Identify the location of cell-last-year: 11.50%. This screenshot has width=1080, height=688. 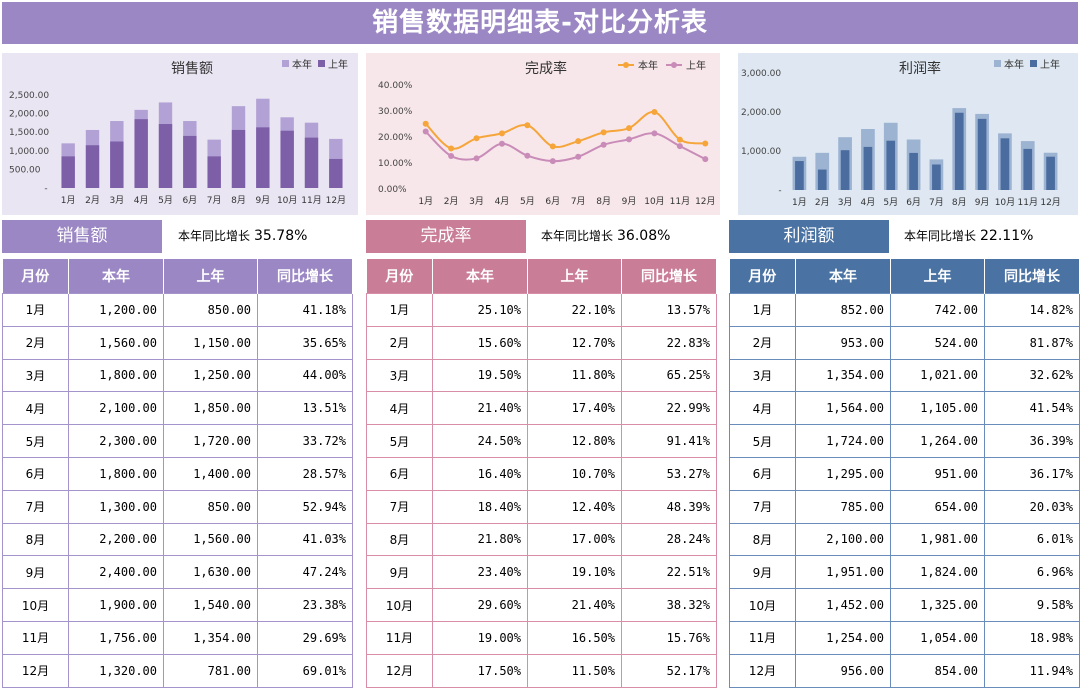
(574, 670).